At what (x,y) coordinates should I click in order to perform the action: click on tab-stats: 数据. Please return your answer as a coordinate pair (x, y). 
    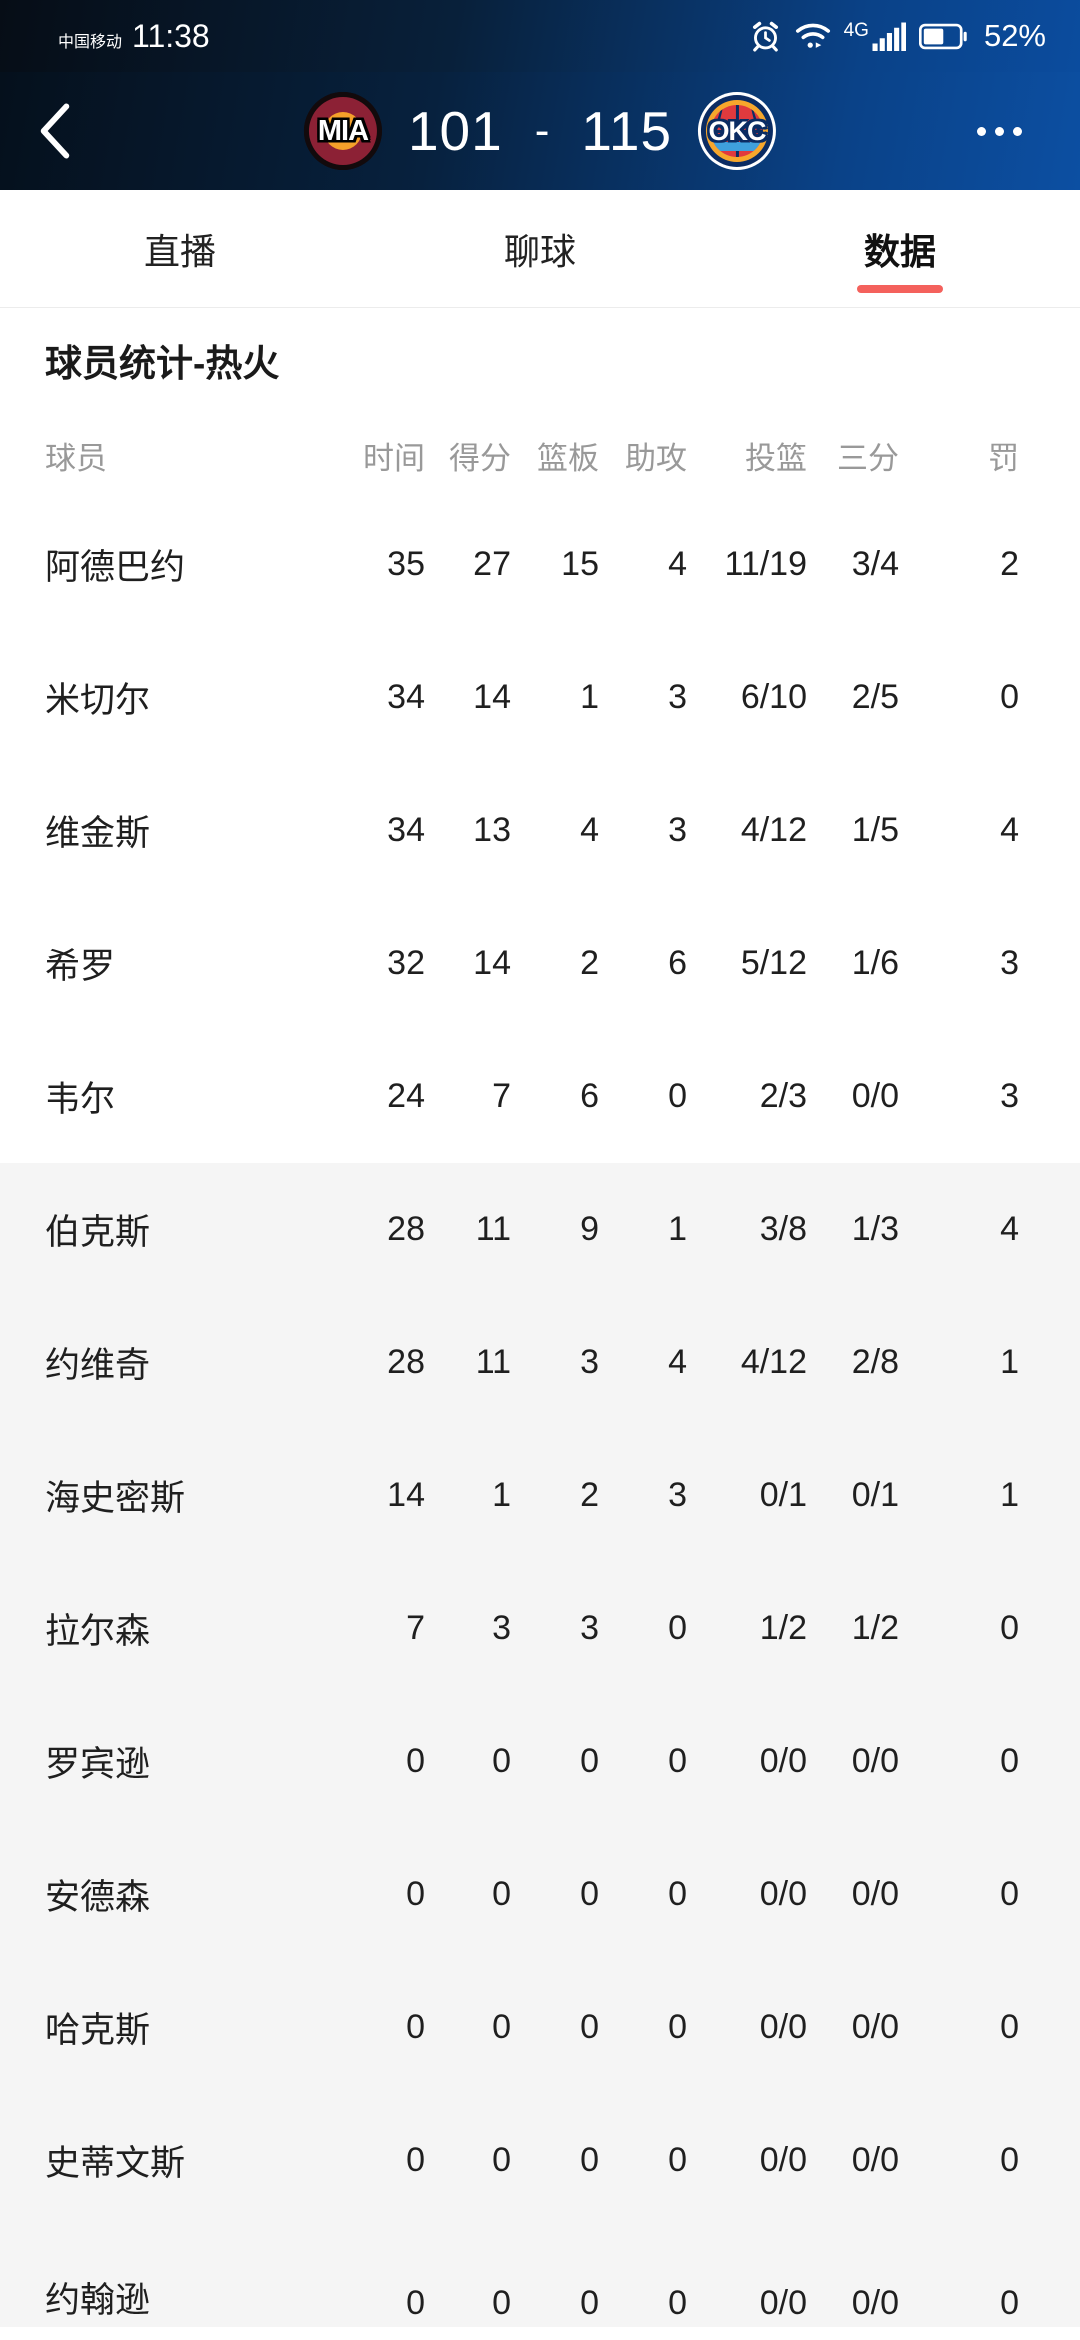
    Looking at the image, I should click on (900, 248).